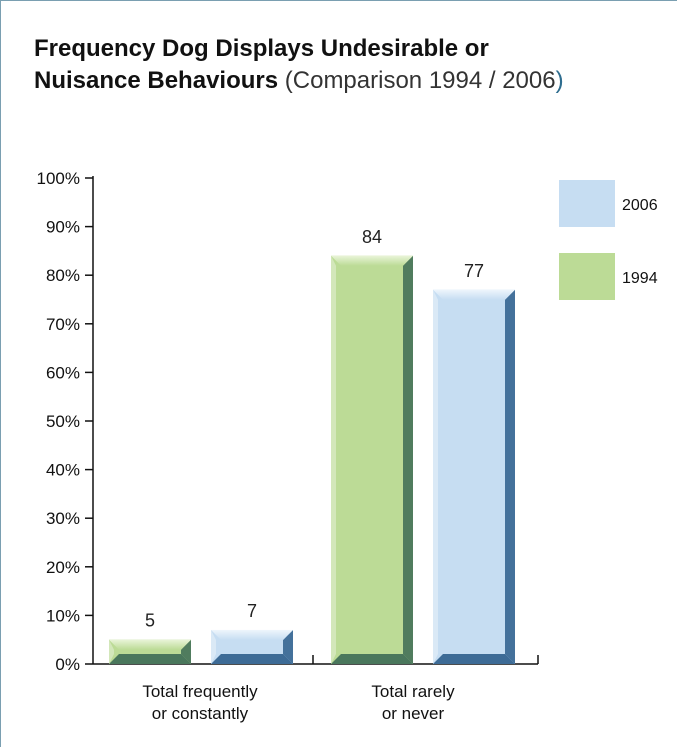 The image size is (678, 747). I want to click on y-tick-label: 90%, so click(63, 227).